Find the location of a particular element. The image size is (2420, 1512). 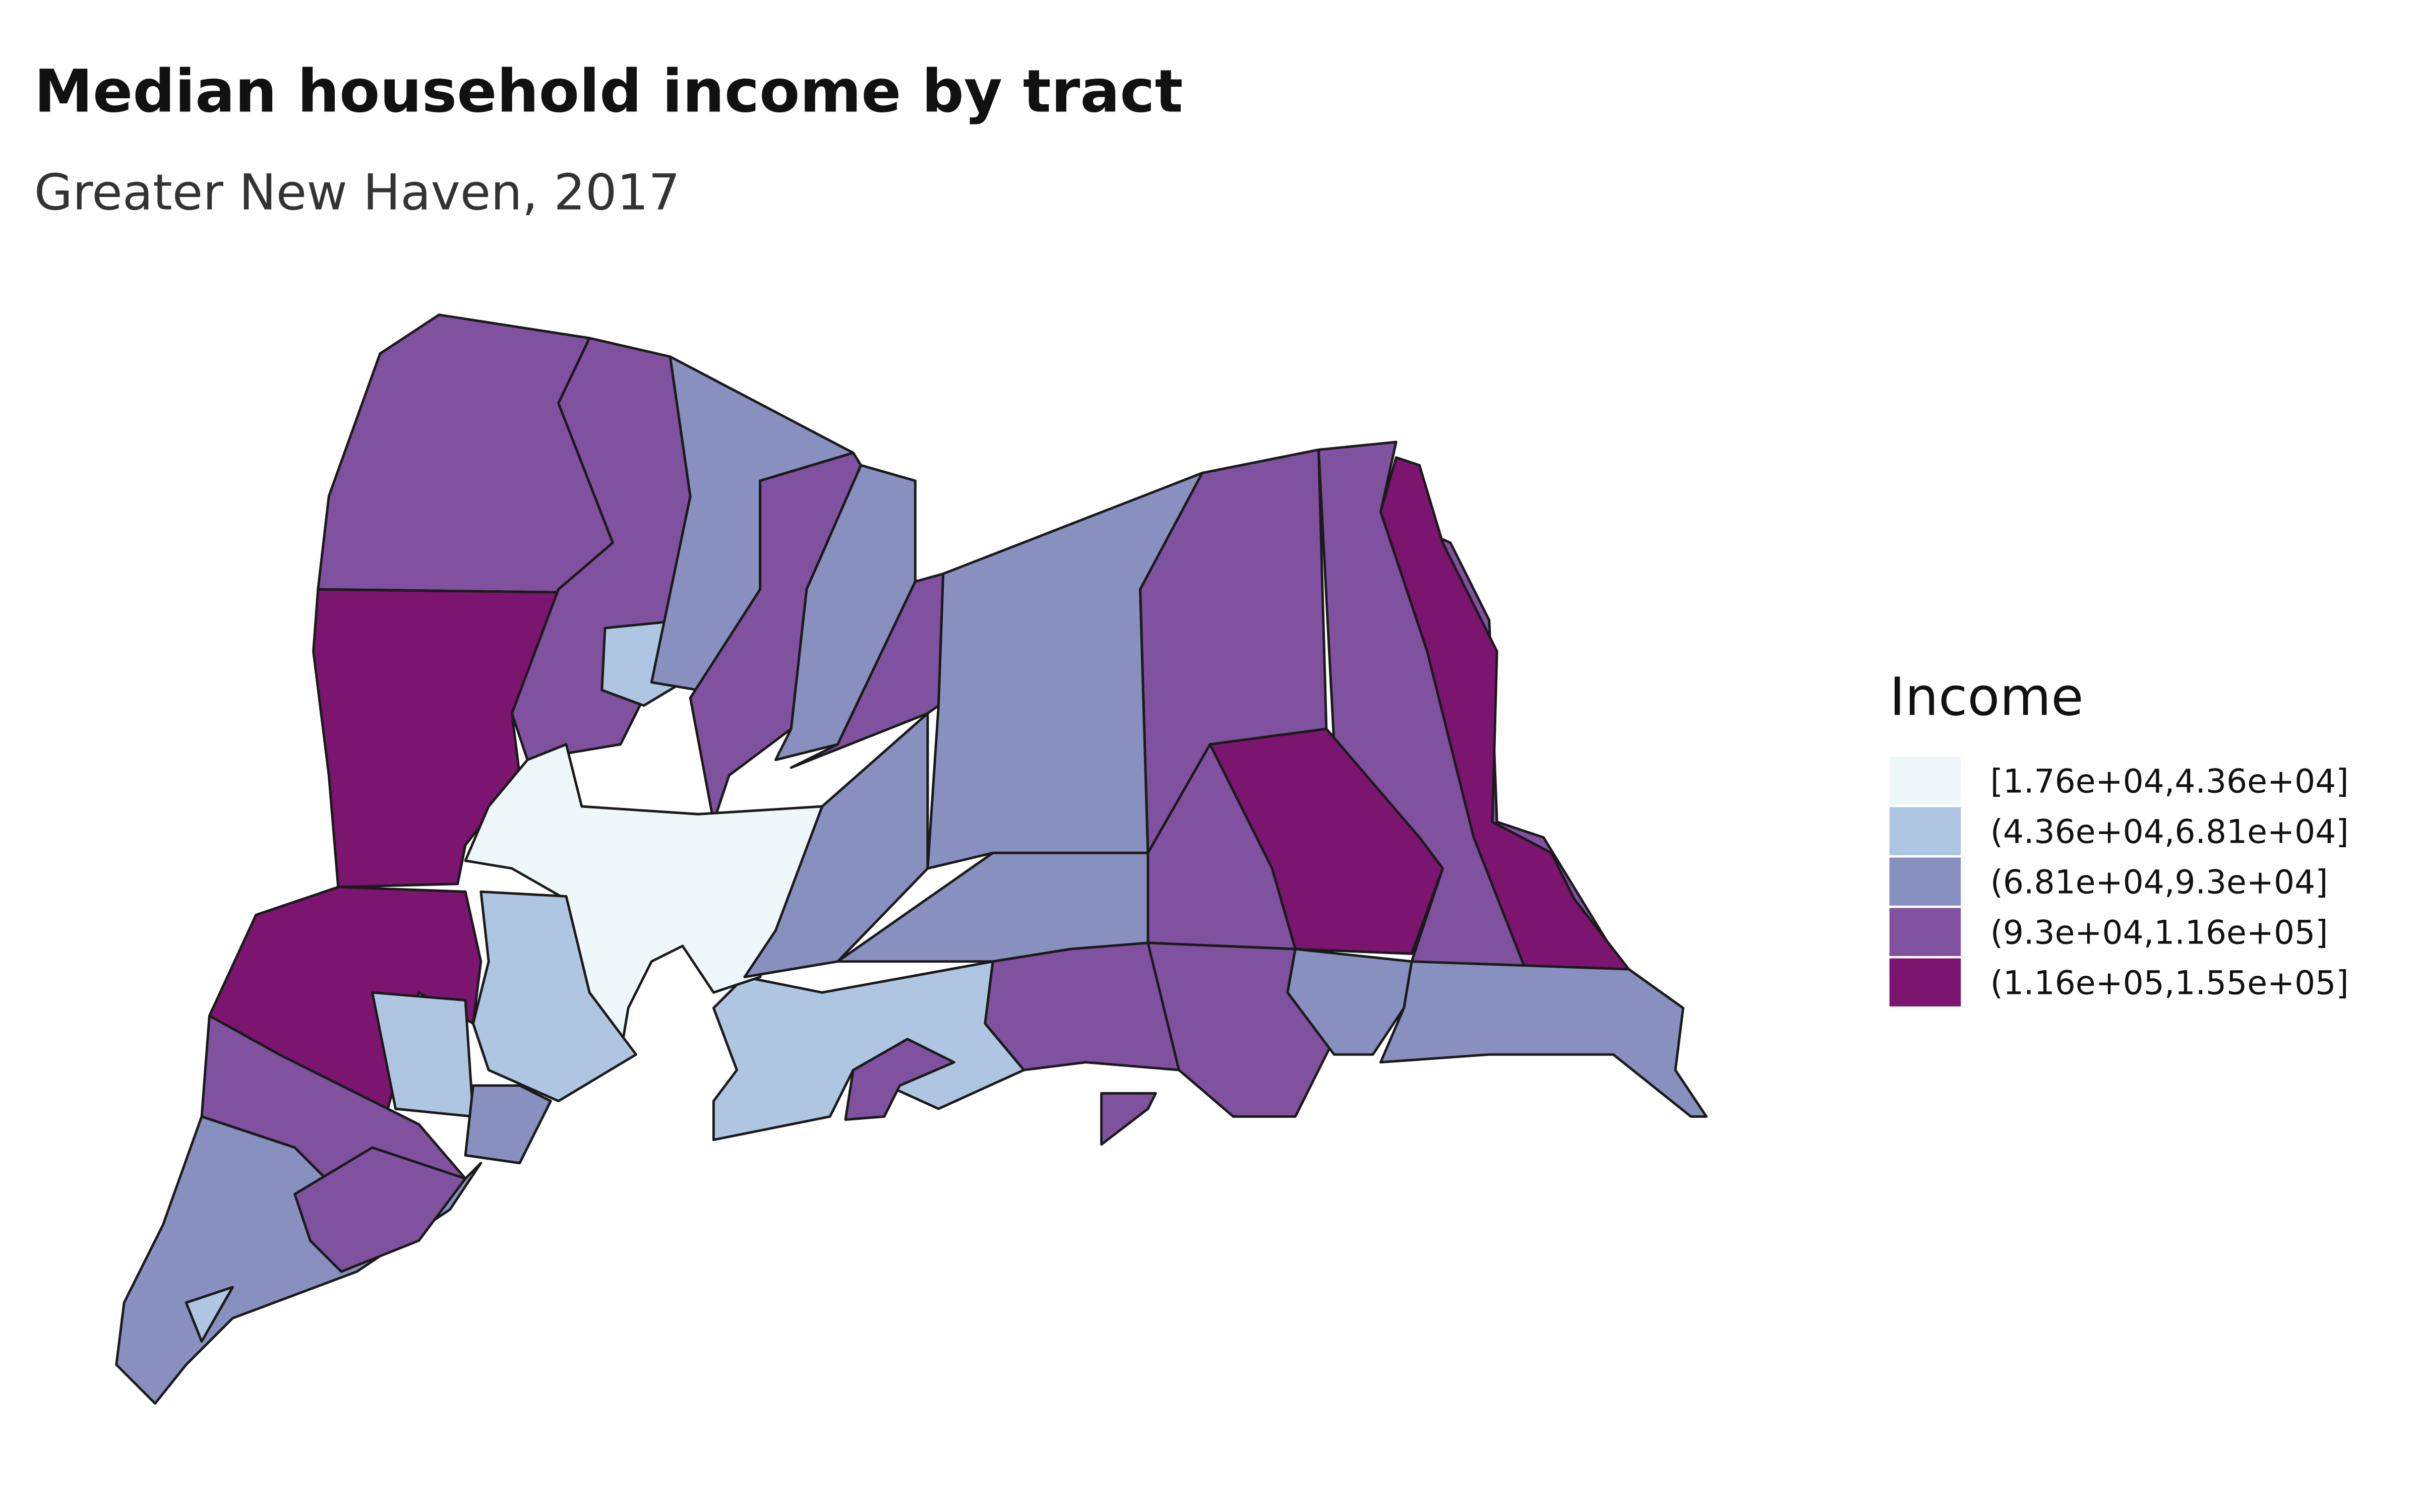

subtitle: Greater New Haven, 2017 is located at coordinates (357, 192).